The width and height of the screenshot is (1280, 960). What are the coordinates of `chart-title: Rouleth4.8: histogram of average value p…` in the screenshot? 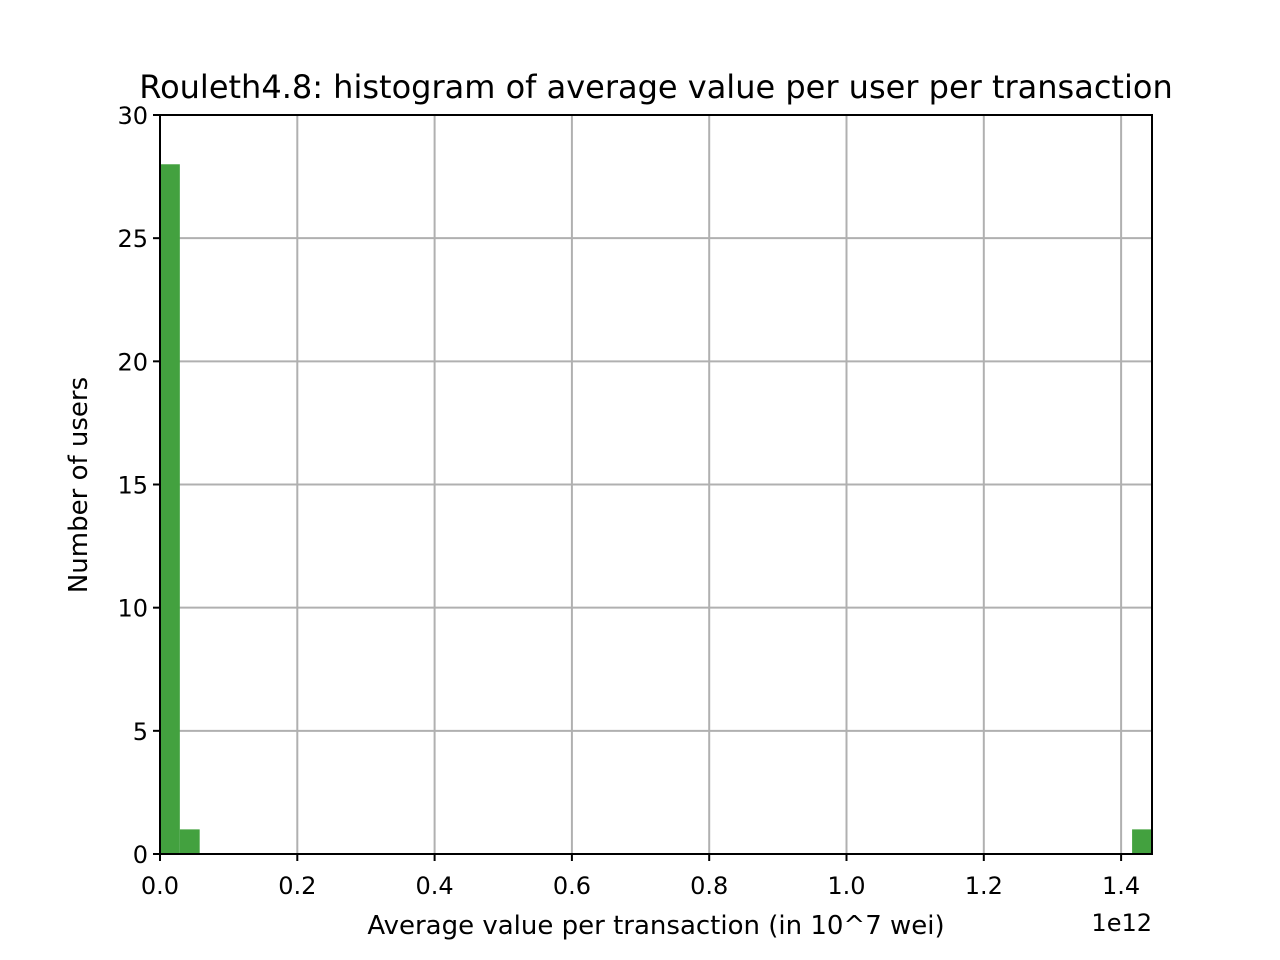 It's located at (655, 87).